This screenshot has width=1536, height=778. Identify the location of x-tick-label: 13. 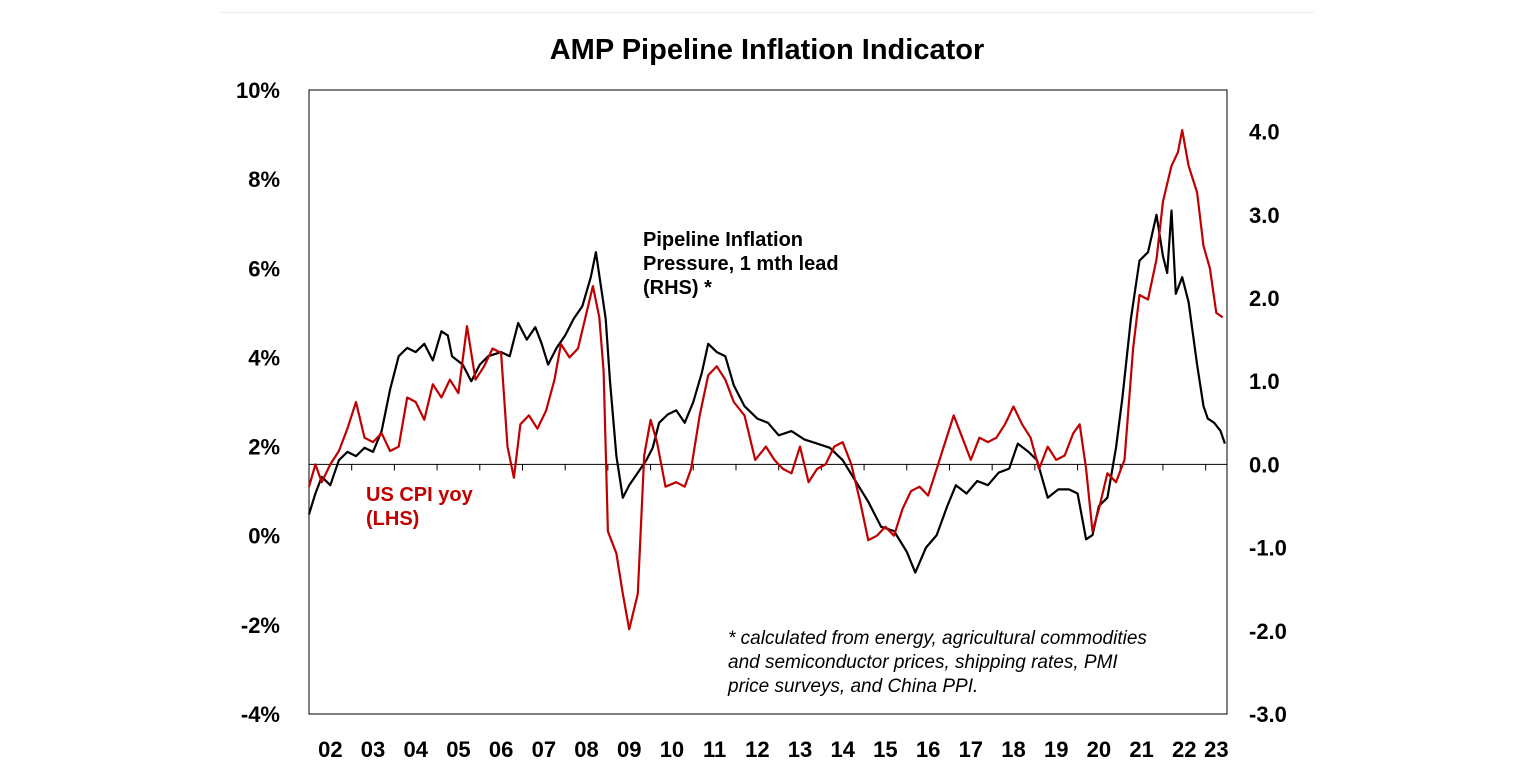
(800, 749).